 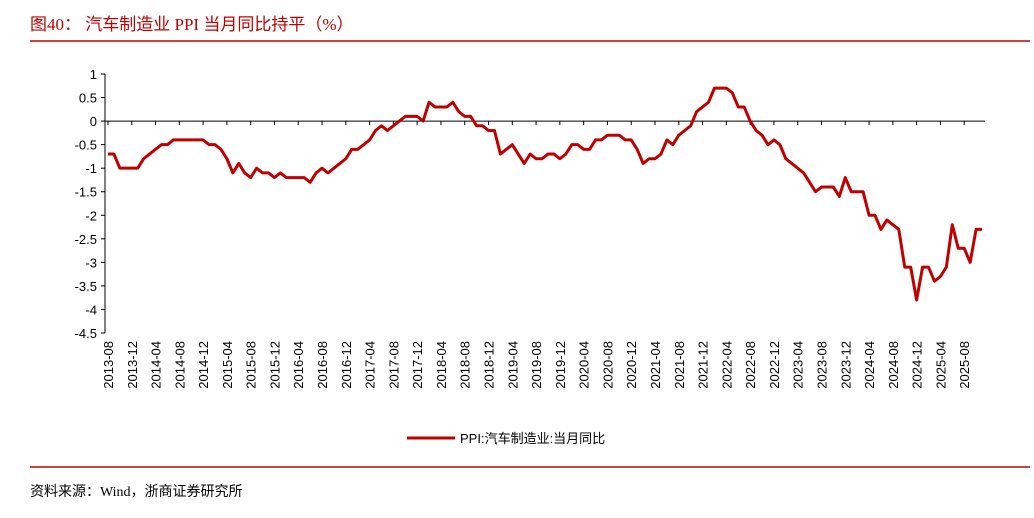 What do you see at coordinates (536, 365) in the screenshot?
I see `x-tick-label: 2019-08` at bounding box center [536, 365].